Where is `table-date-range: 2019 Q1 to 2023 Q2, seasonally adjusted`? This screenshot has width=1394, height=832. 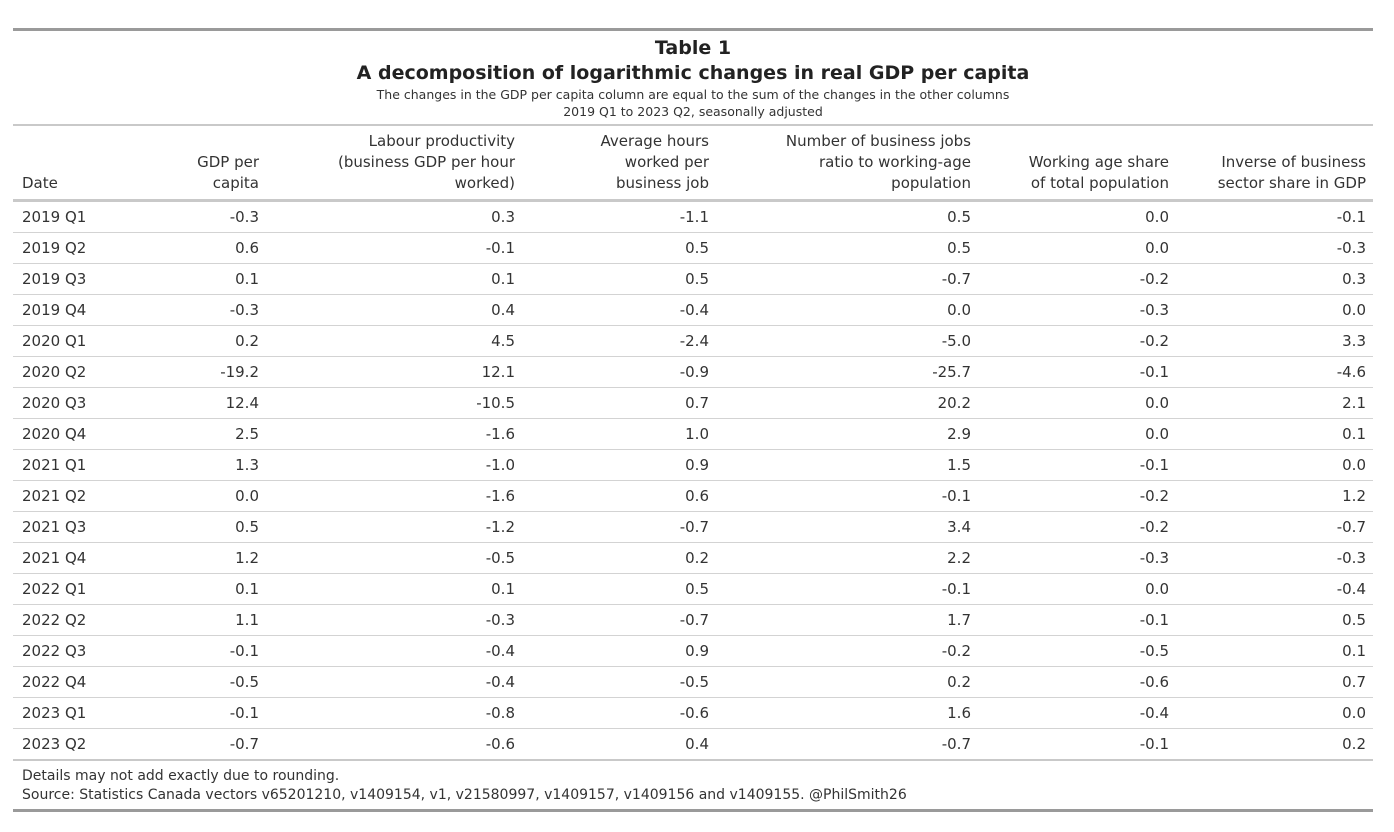 table-date-range: 2019 Q1 to 2023 Q2, seasonally adjusted is located at coordinates (693, 111).